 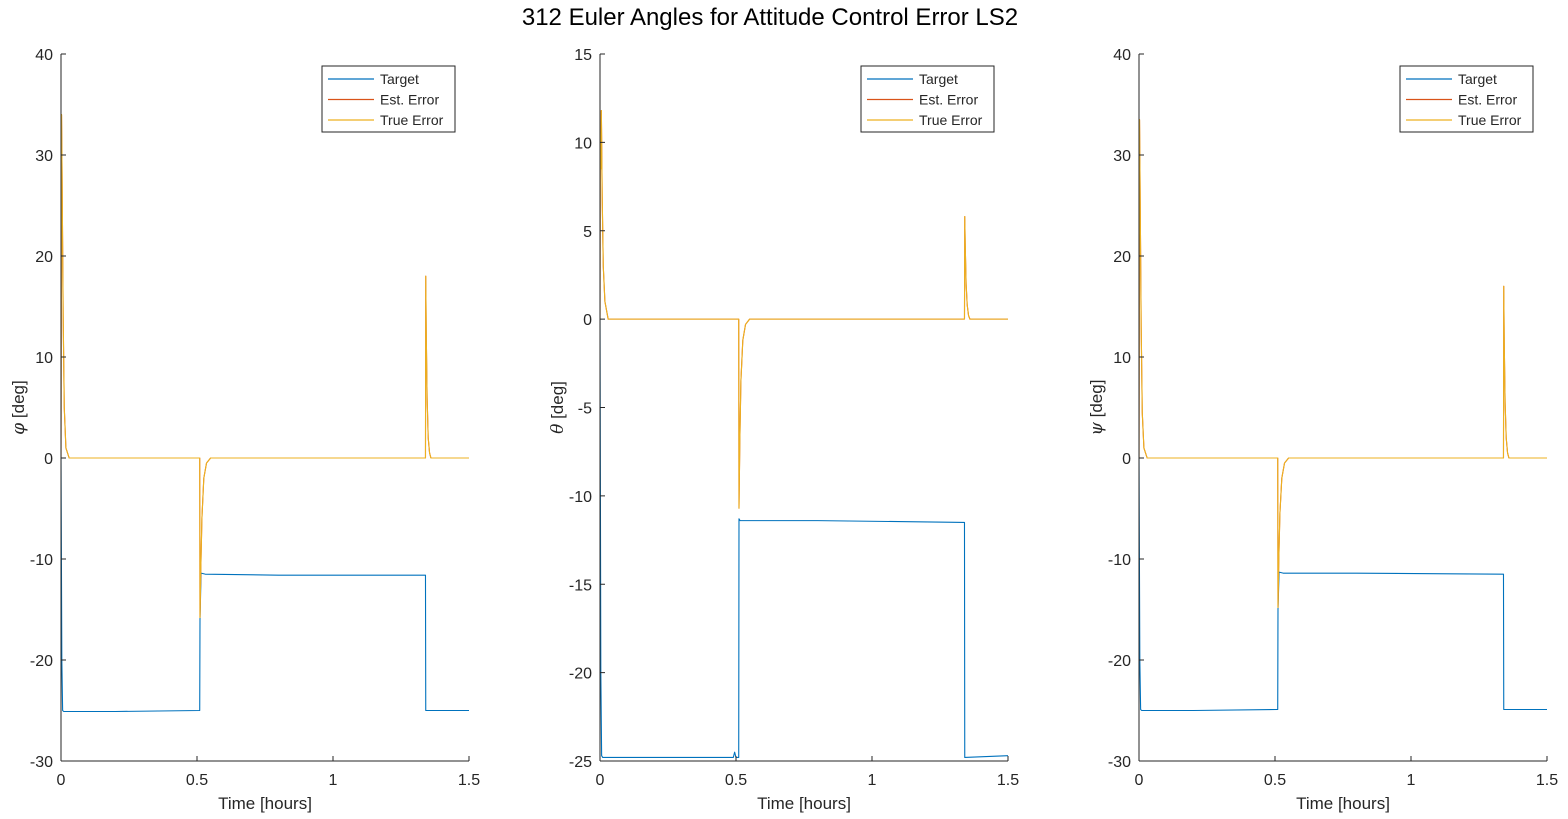 I want to click on y-axis-label: φ [deg], so click(x=19, y=407).